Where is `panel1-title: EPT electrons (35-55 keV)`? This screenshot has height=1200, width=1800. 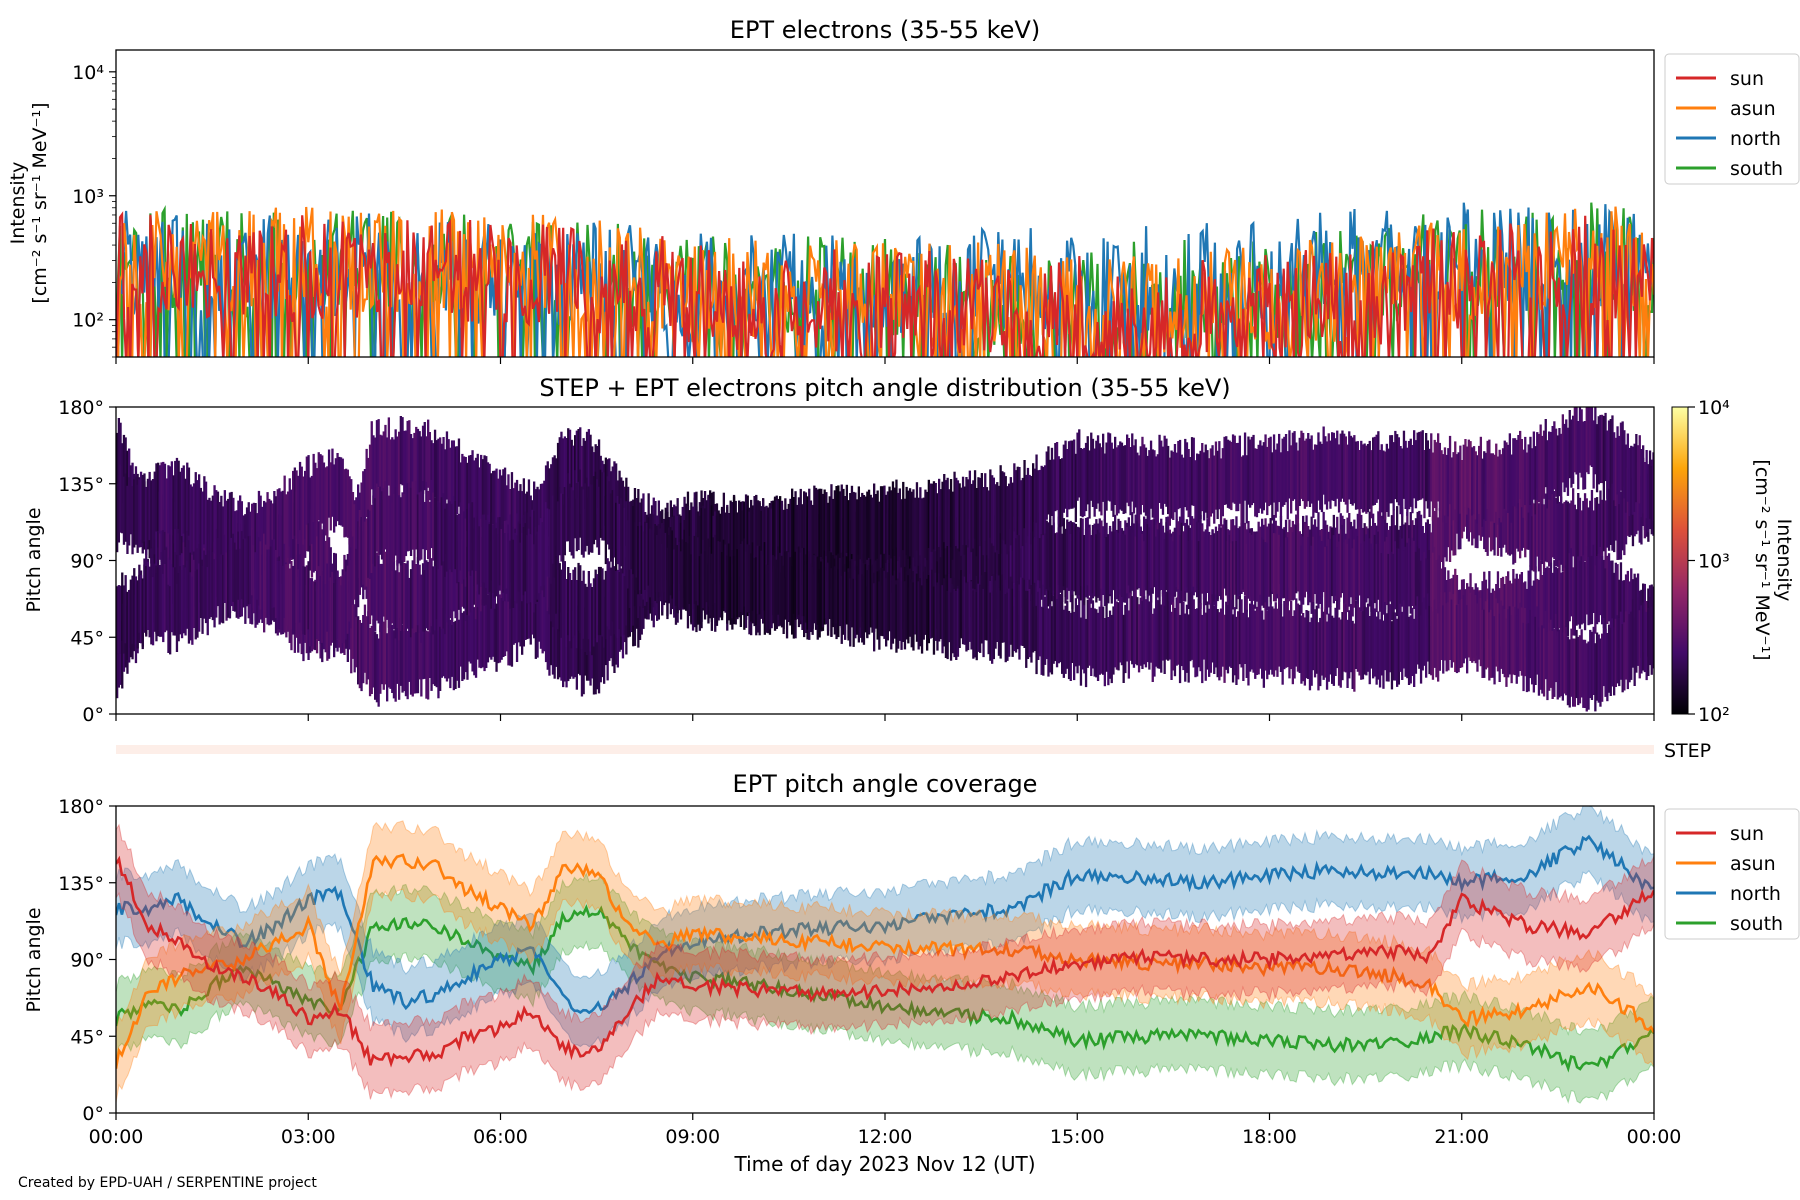 panel1-title: EPT electrons (35-55 keV) is located at coordinates (885, 30).